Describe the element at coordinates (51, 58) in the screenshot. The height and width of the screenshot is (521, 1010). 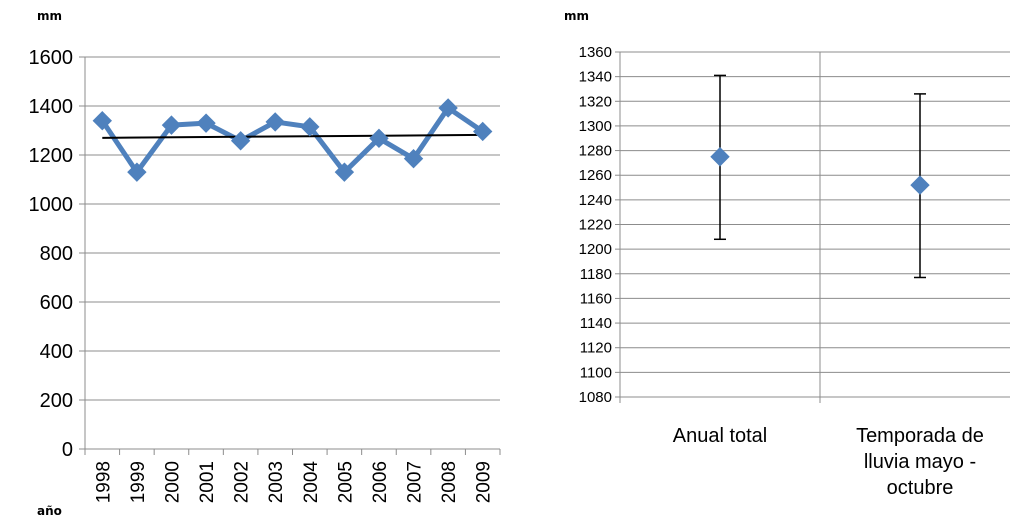
I see `y-tick-label: 1600` at that location.